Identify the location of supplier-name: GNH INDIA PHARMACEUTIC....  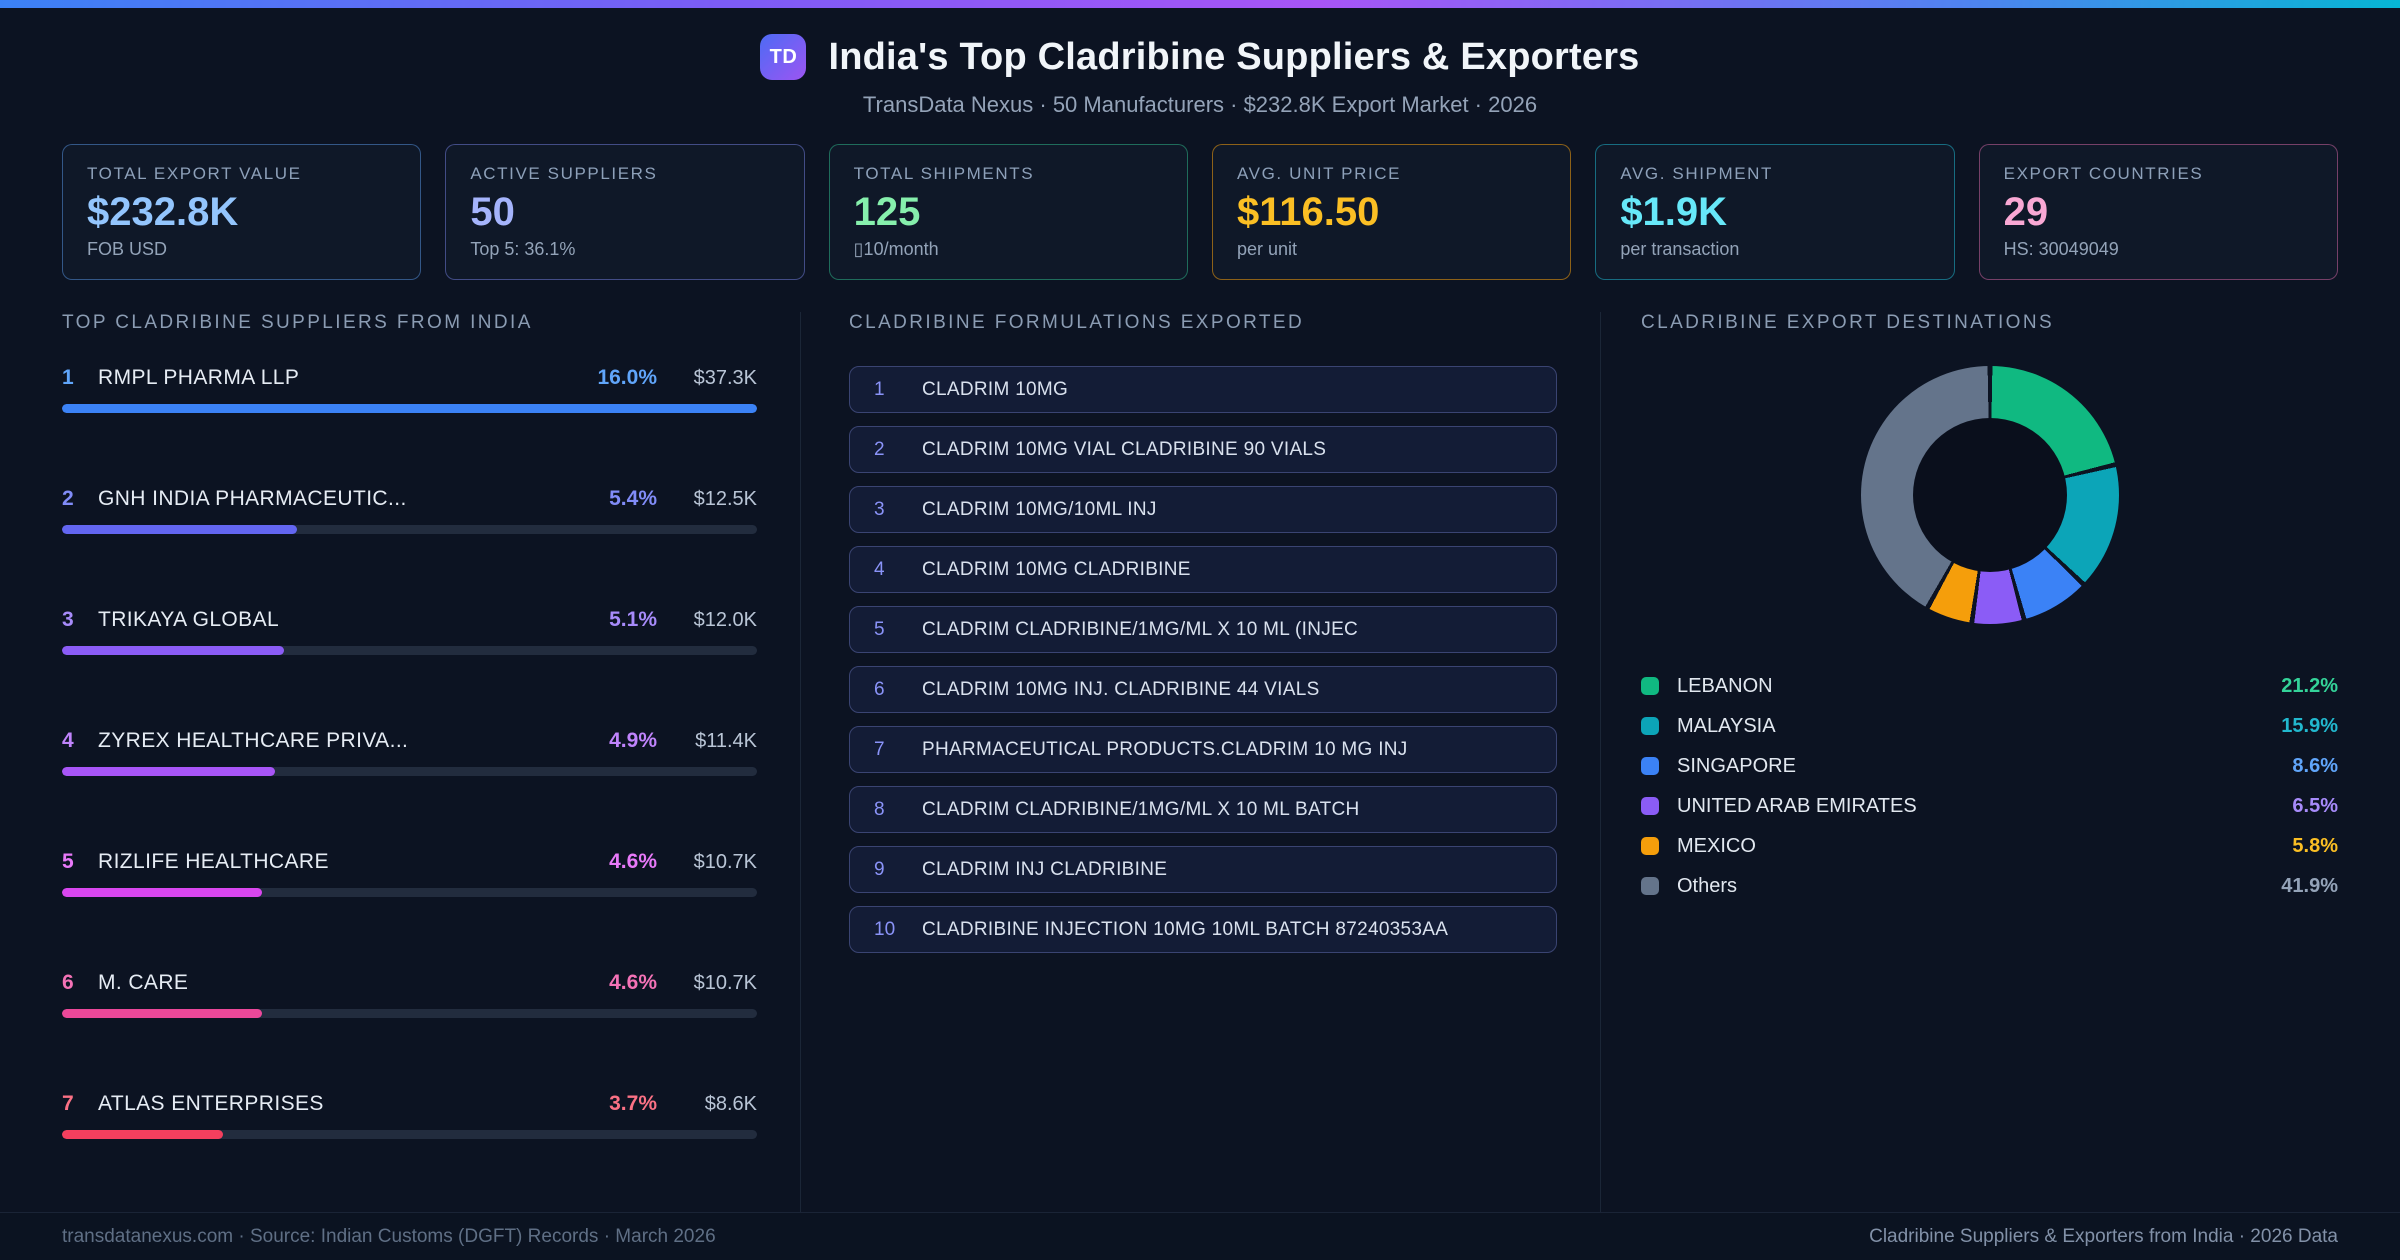
(252, 498).